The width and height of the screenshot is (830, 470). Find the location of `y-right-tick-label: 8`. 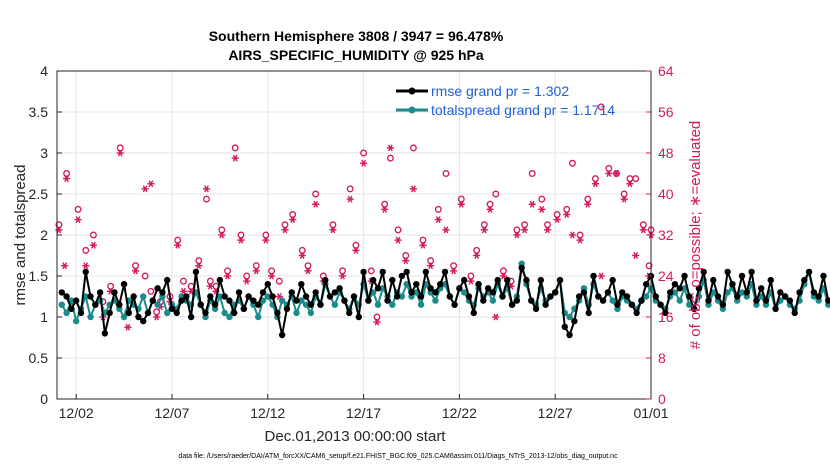

y-right-tick-label: 8 is located at coordinates (662, 358).